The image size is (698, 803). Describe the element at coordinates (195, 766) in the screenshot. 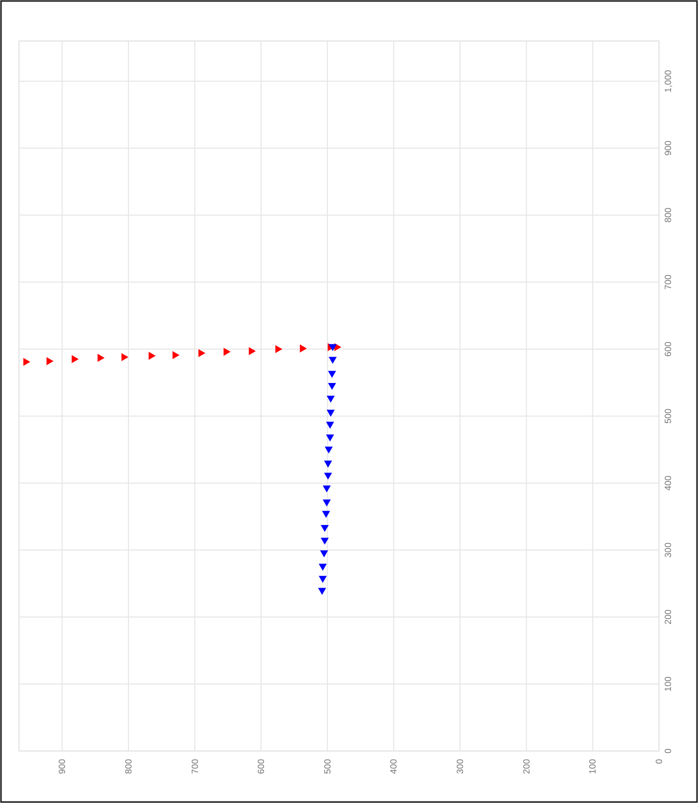

I see `x-tick-label: 700` at that location.